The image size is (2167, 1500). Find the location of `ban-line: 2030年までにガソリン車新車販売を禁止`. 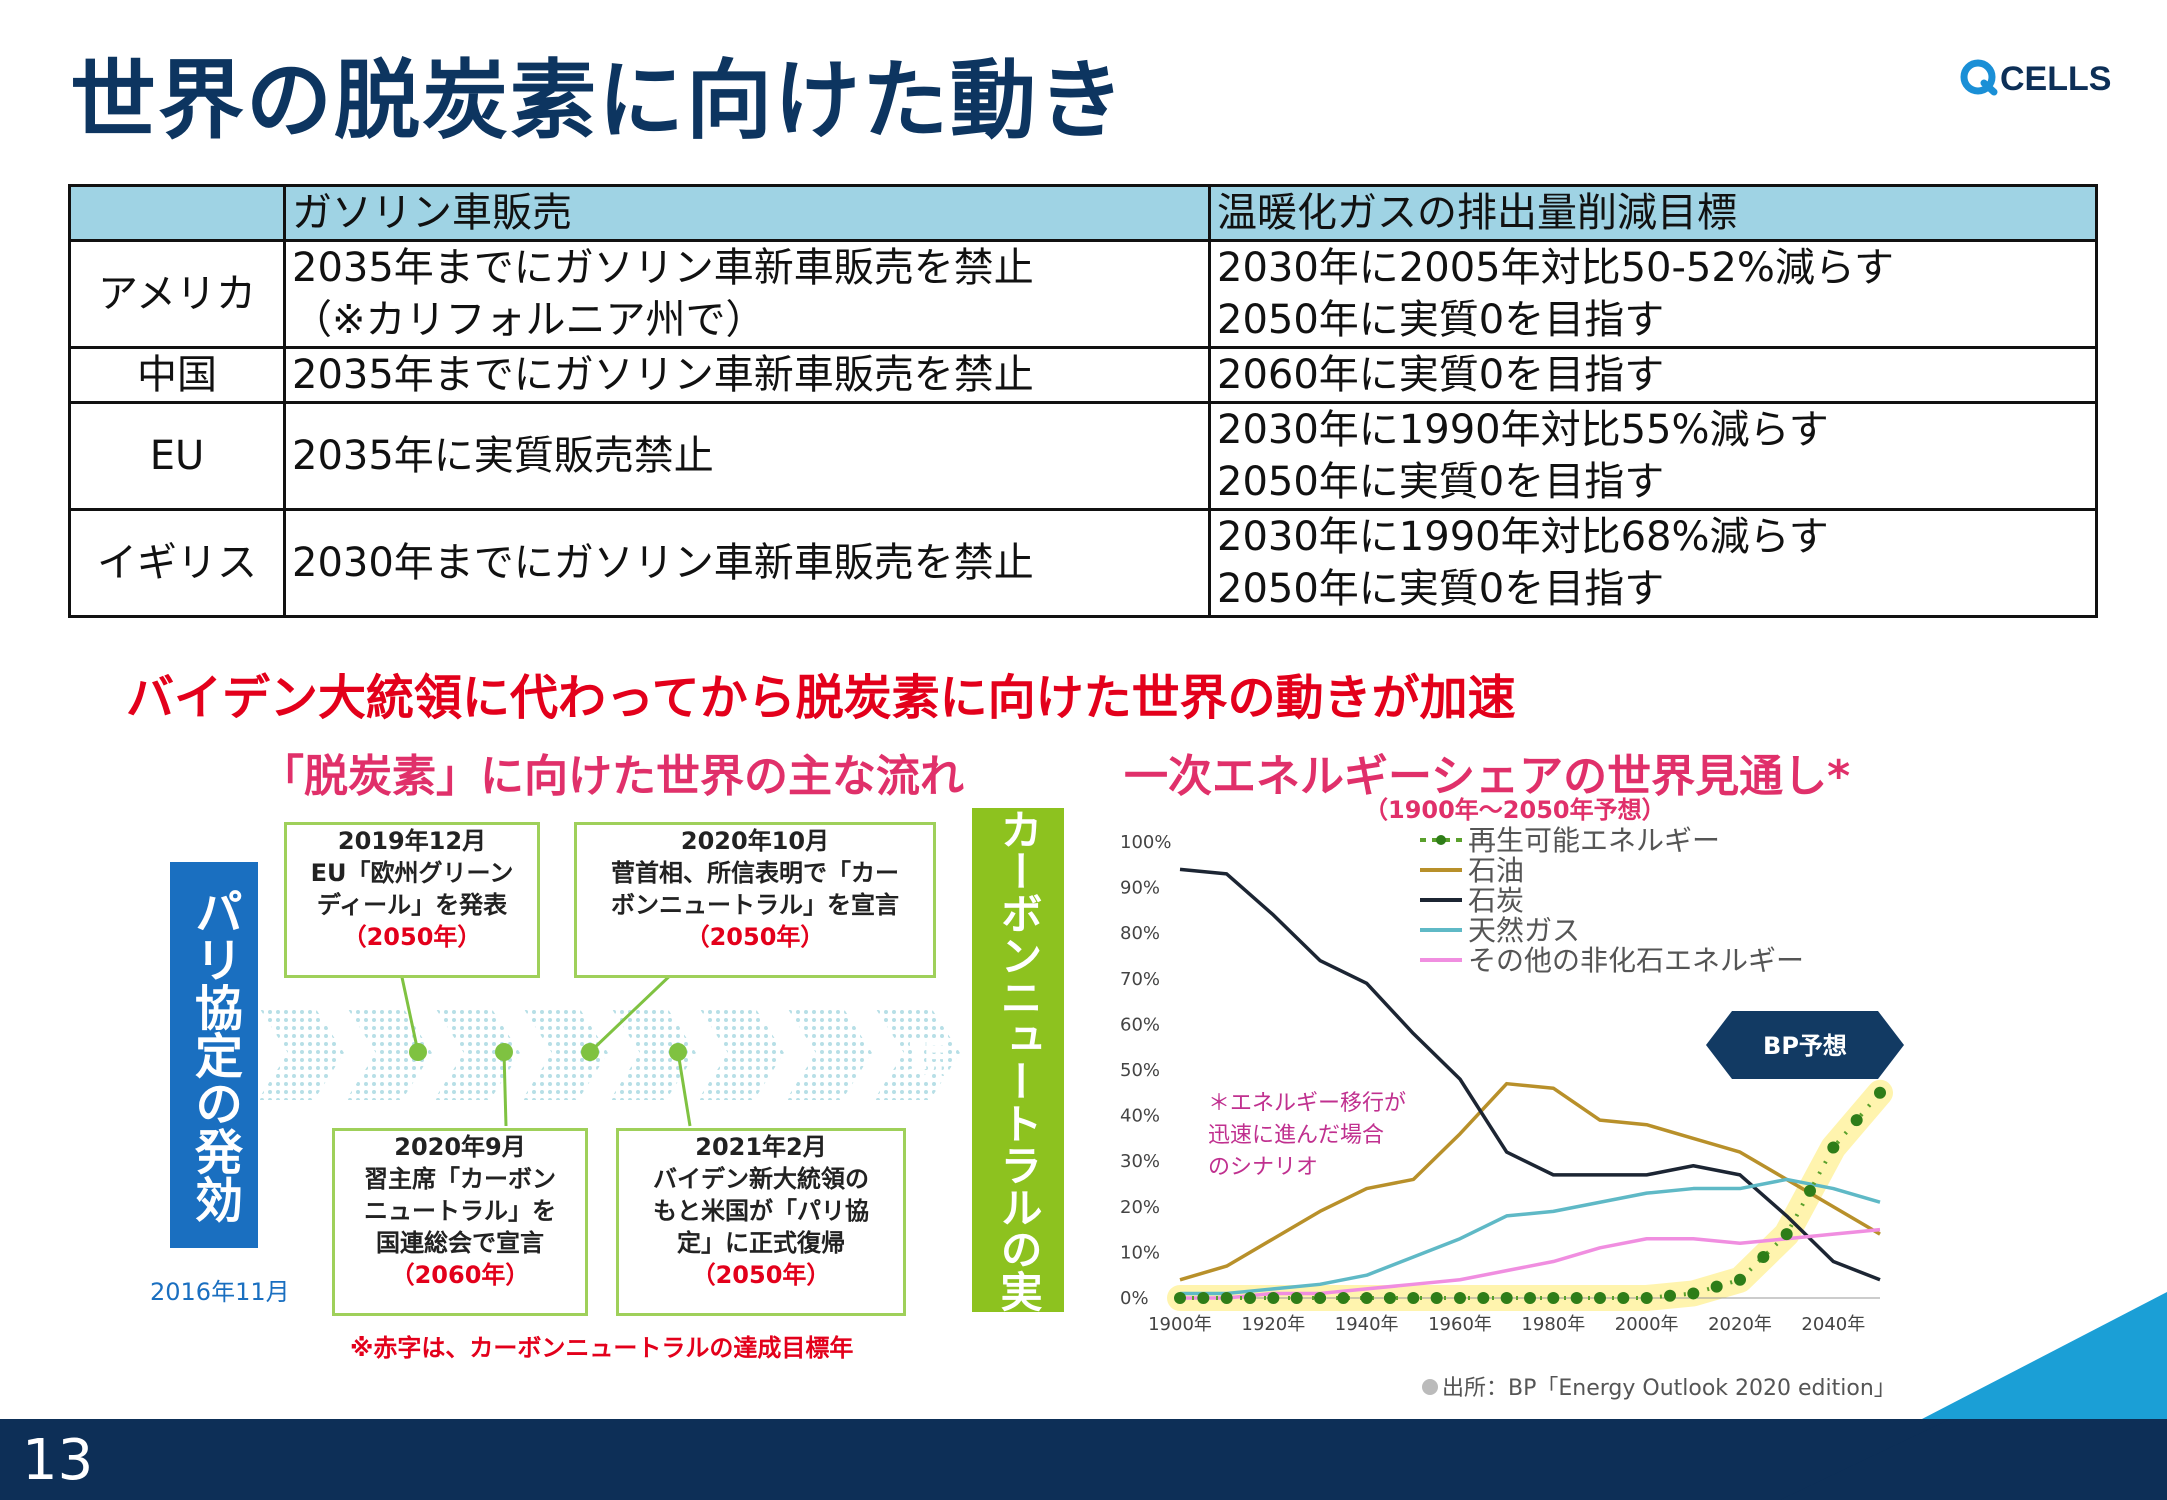

ban-line: 2030年までにガソリン車新車販売を禁止 is located at coordinates (663, 563).